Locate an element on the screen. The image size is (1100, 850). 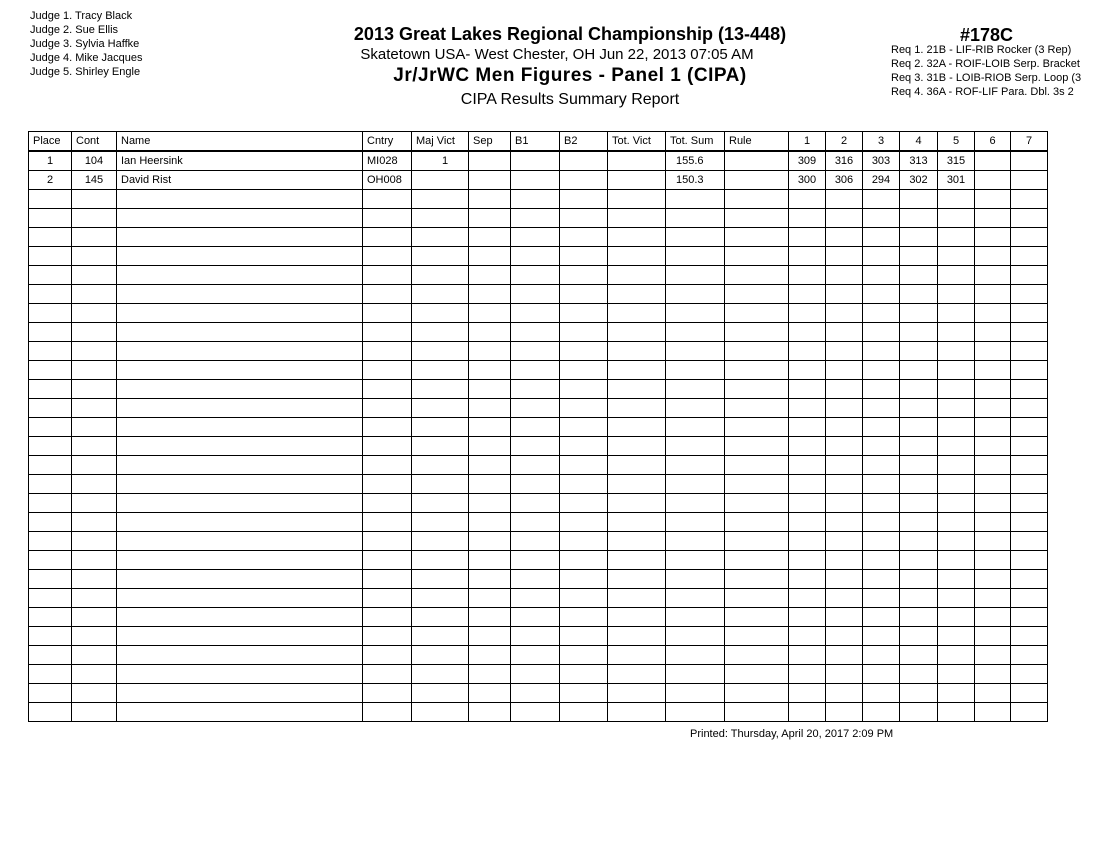
table-cell: 155.6 is located at coordinates (695, 160).